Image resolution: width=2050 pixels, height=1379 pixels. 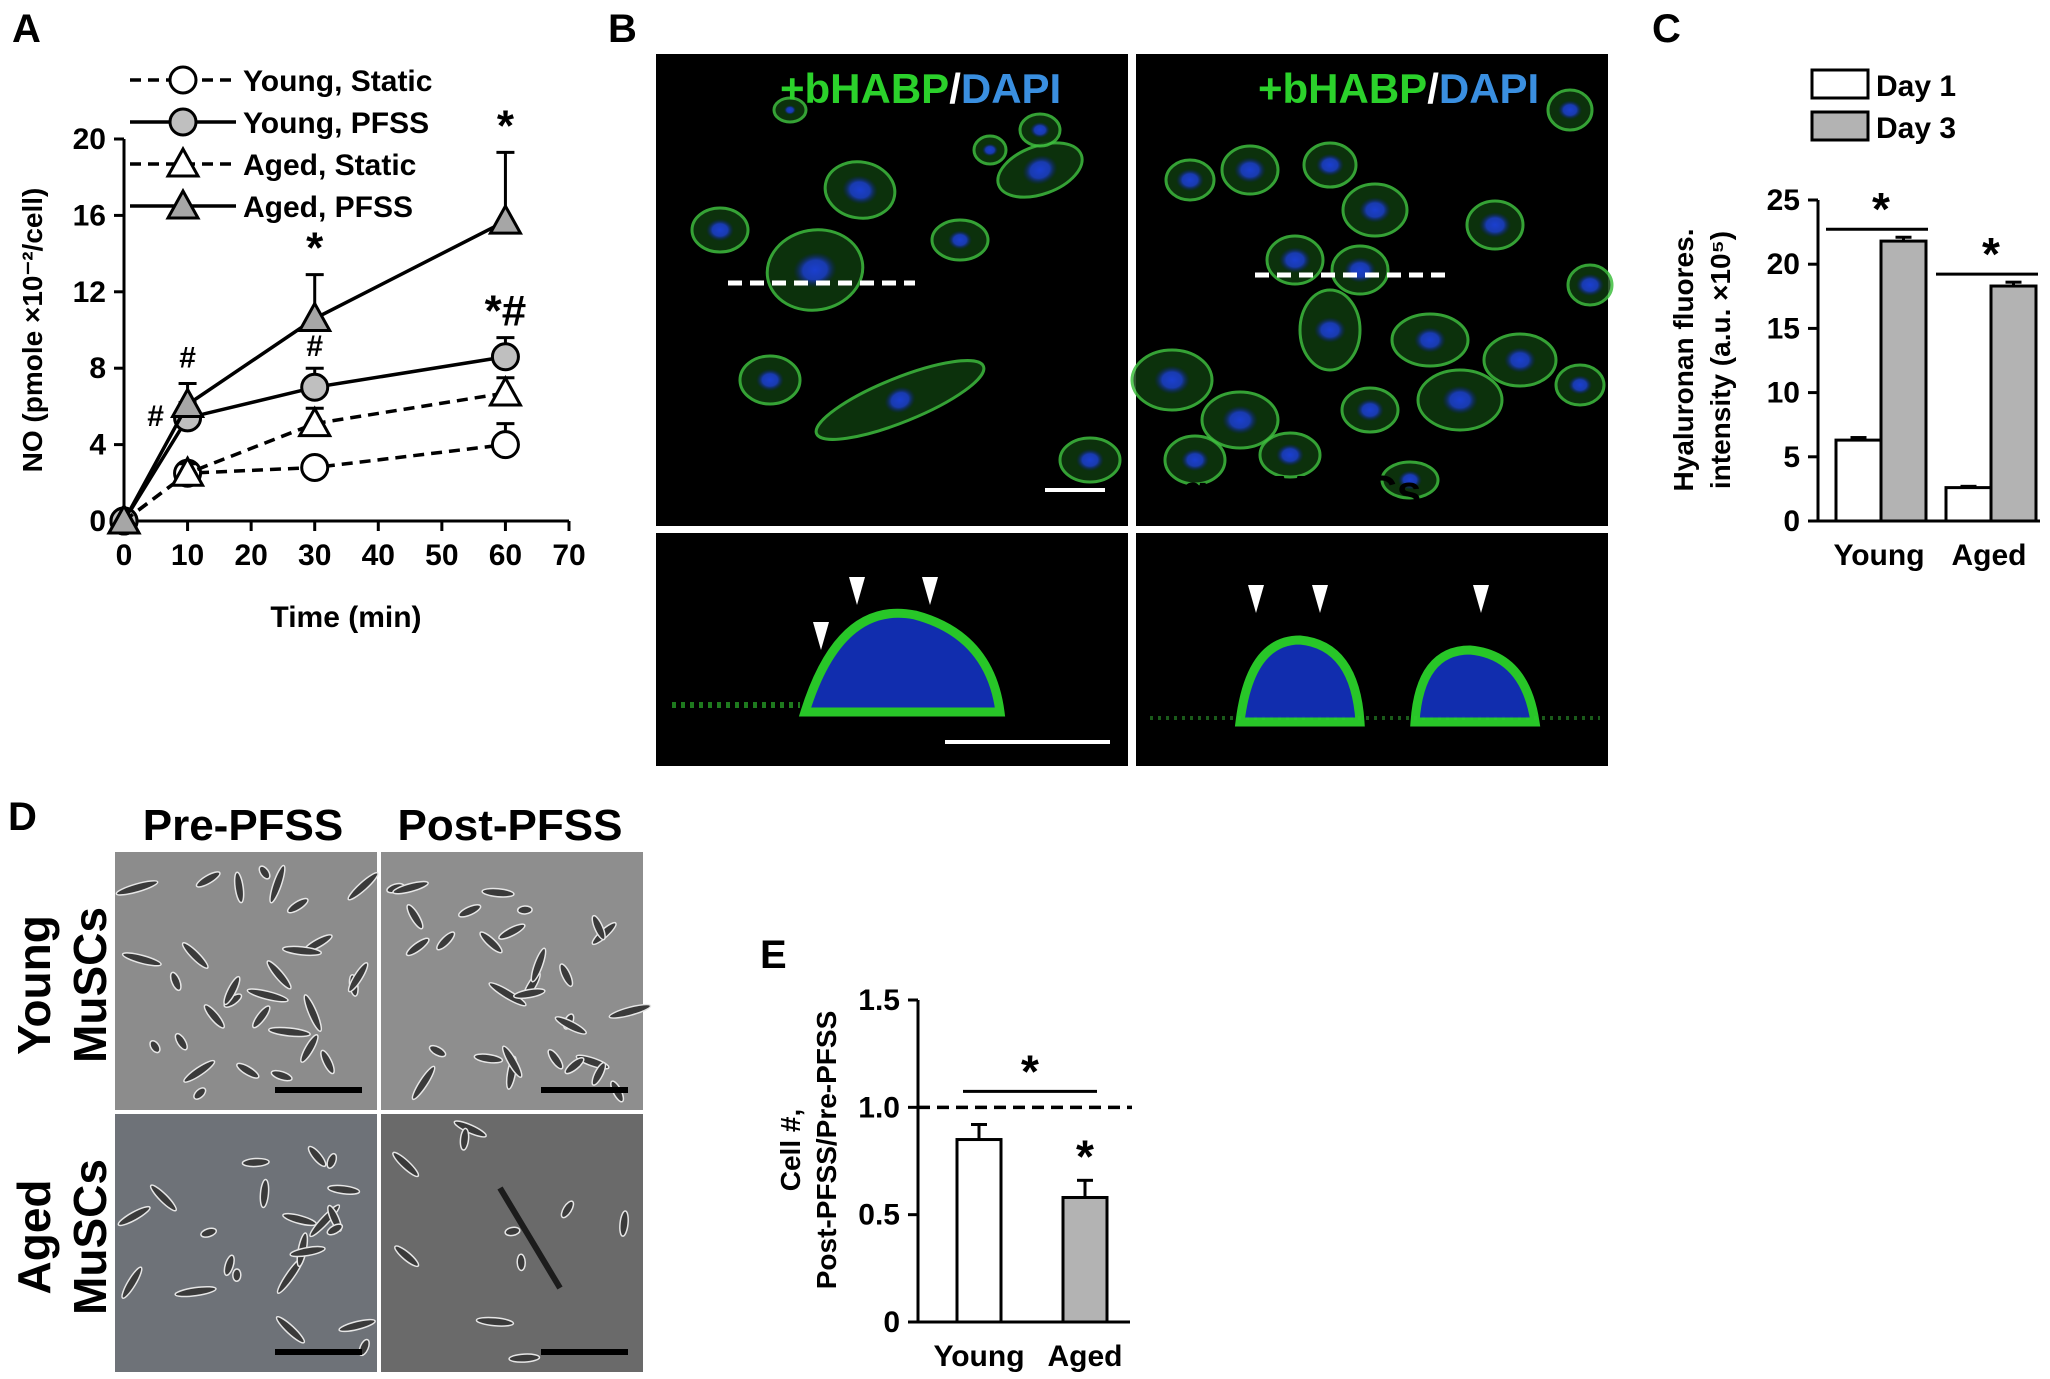 I want to click on stain-green-label: +bHABP, so click(x=1342, y=88).